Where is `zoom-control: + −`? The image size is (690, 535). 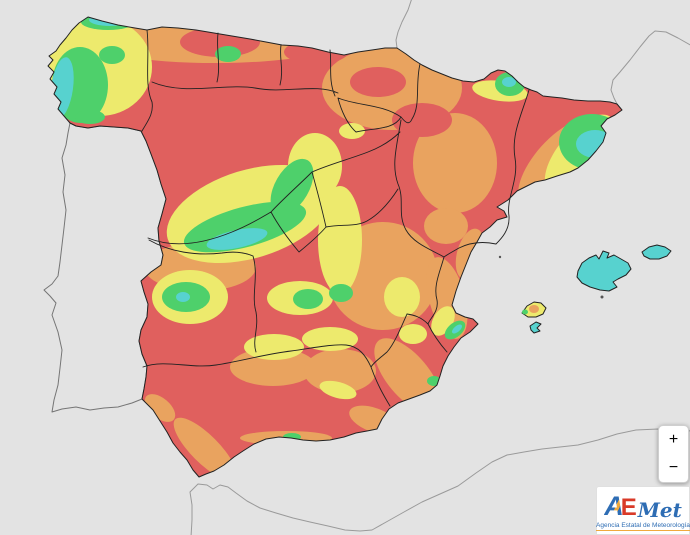 zoom-control: + − is located at coordinates (673, 454).